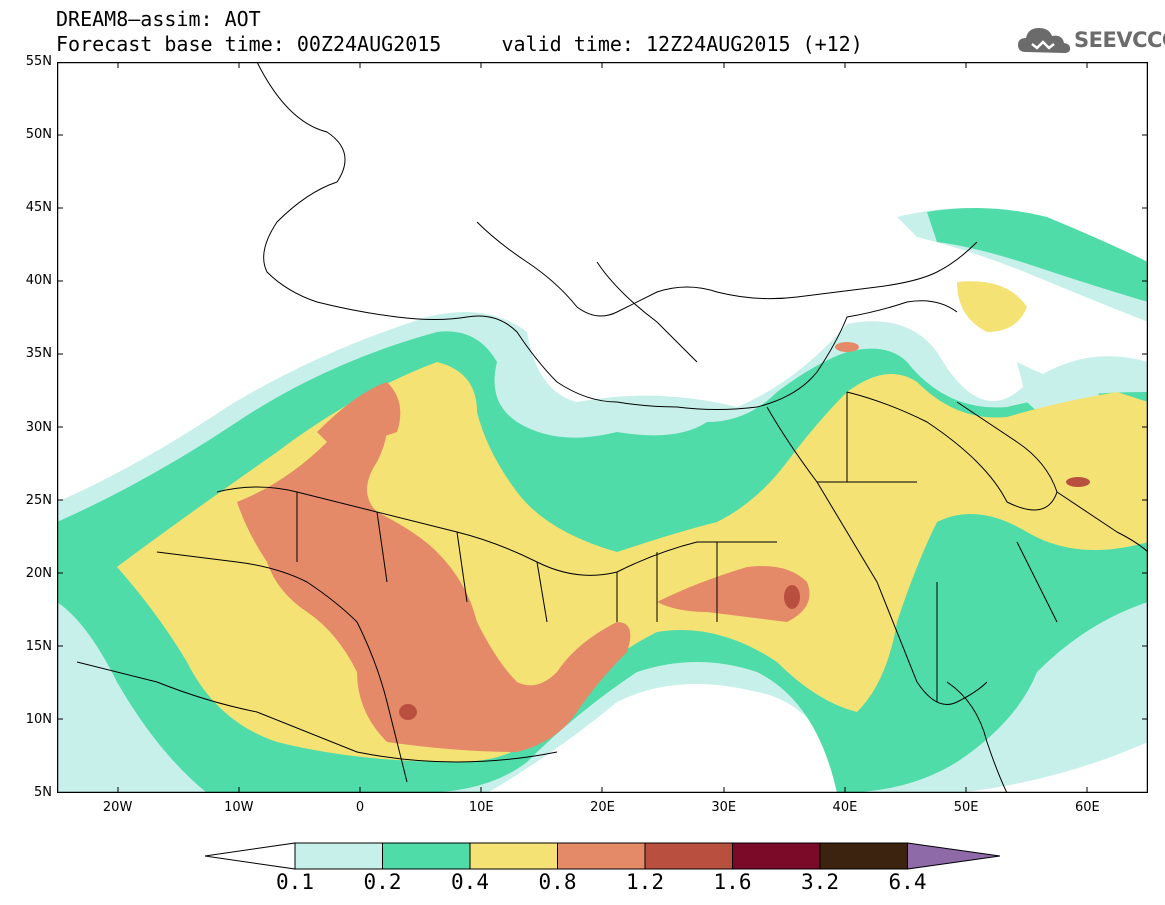 Image resolution: width=1165 pixels, height=905 pixels. What do you see at coordinates (953, 856) in the screenshot?
I see `colorbar-max-arrow` at bounding box center [953, 856].